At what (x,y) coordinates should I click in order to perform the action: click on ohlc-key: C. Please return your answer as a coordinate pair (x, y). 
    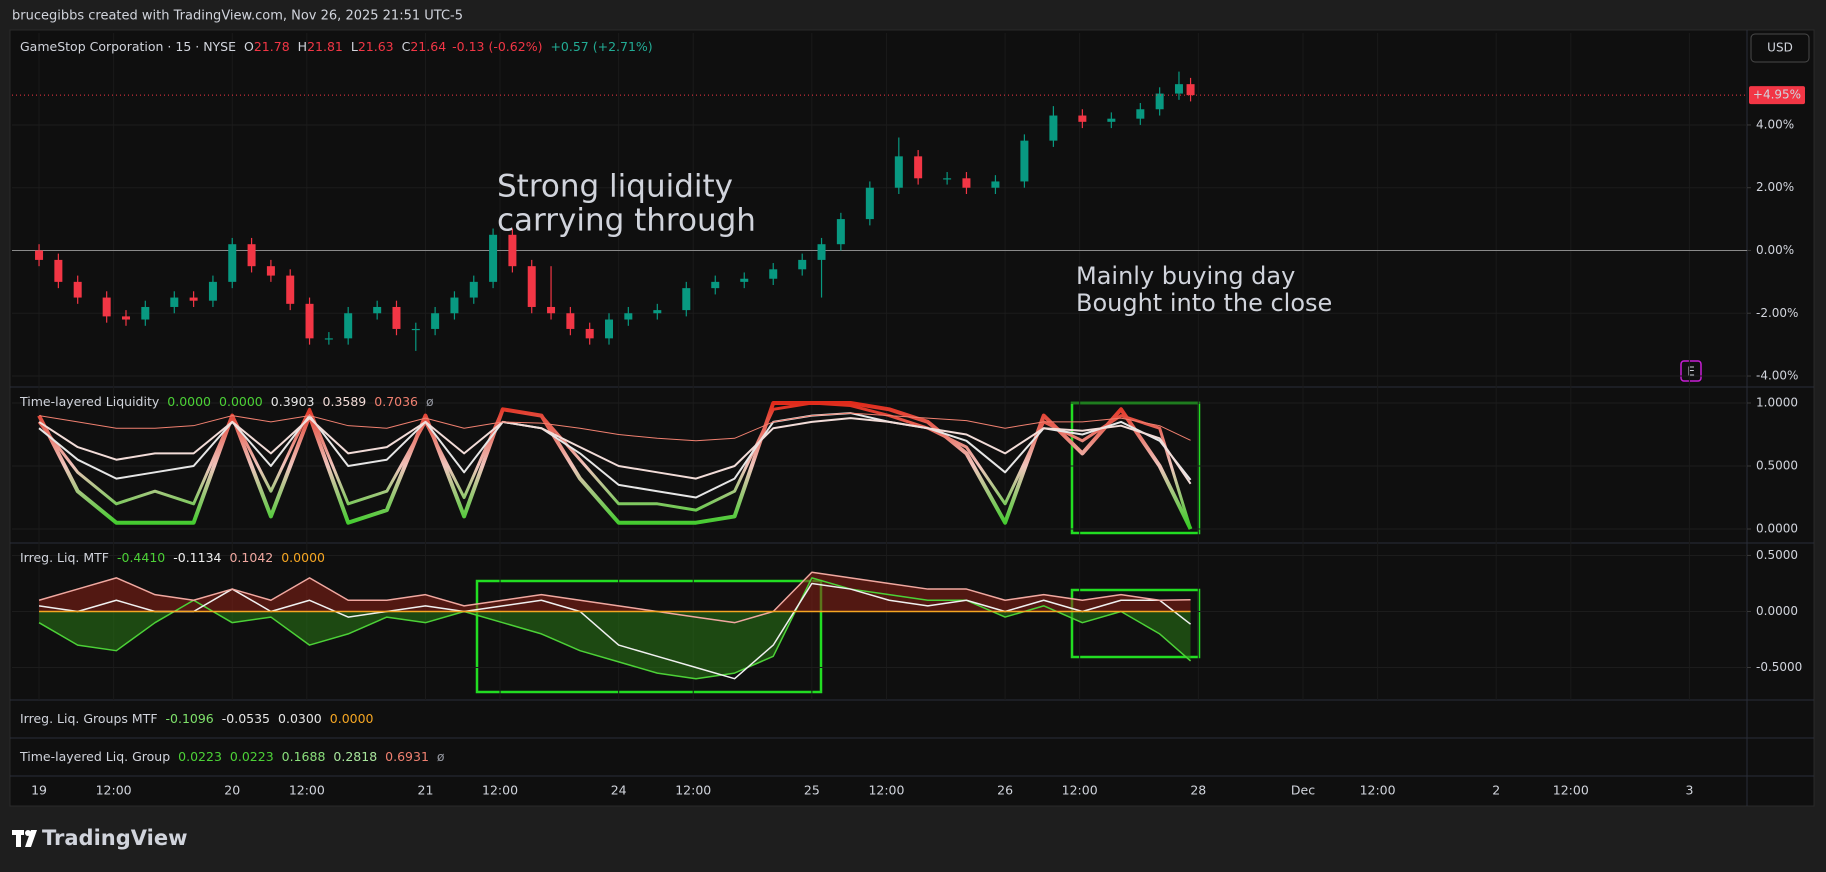
    Looking at the image, I should click on (406, 46).